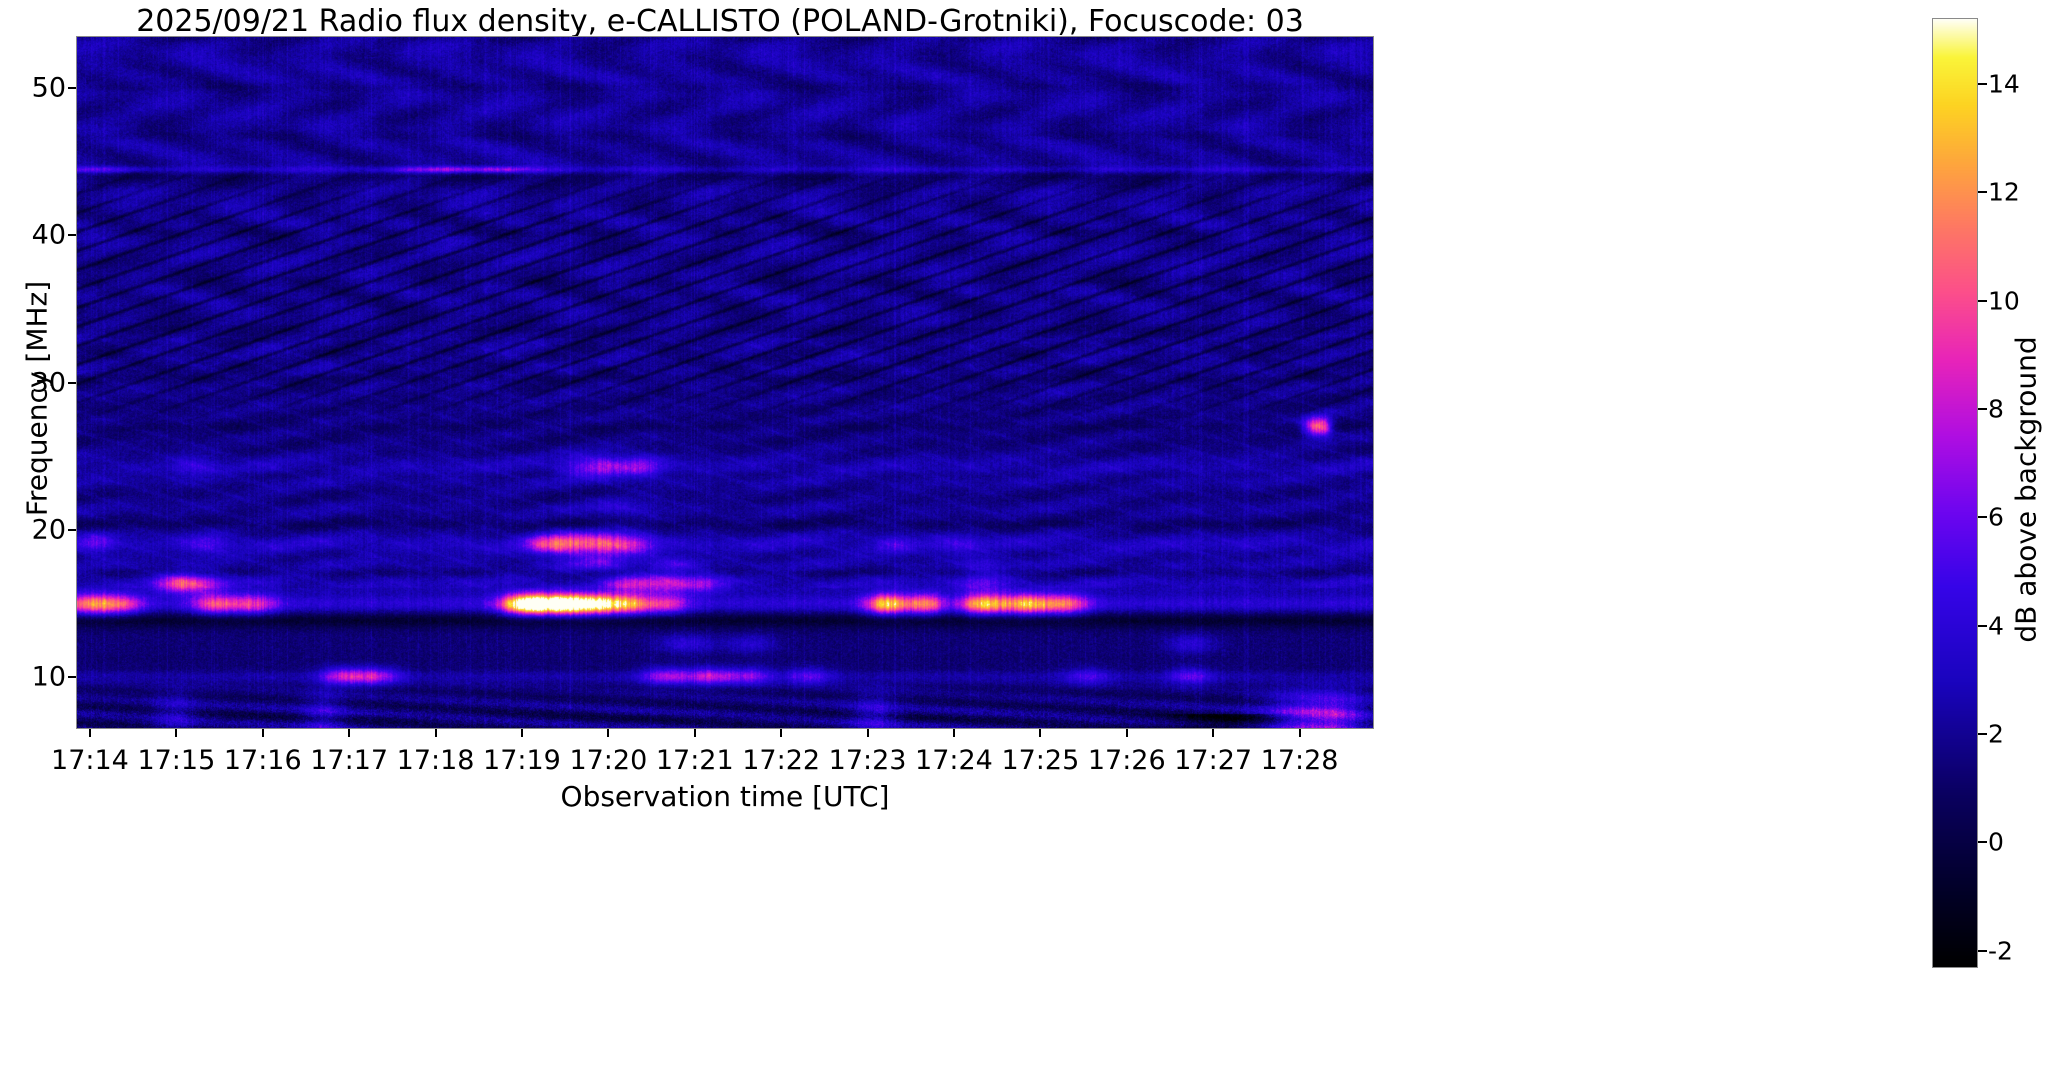 This screenshot has height=1067, width=2047. Describe the element at coordinates (725, 796) in the screenshot. I see `x-axis-label: Observation time [UTC]` at that location.